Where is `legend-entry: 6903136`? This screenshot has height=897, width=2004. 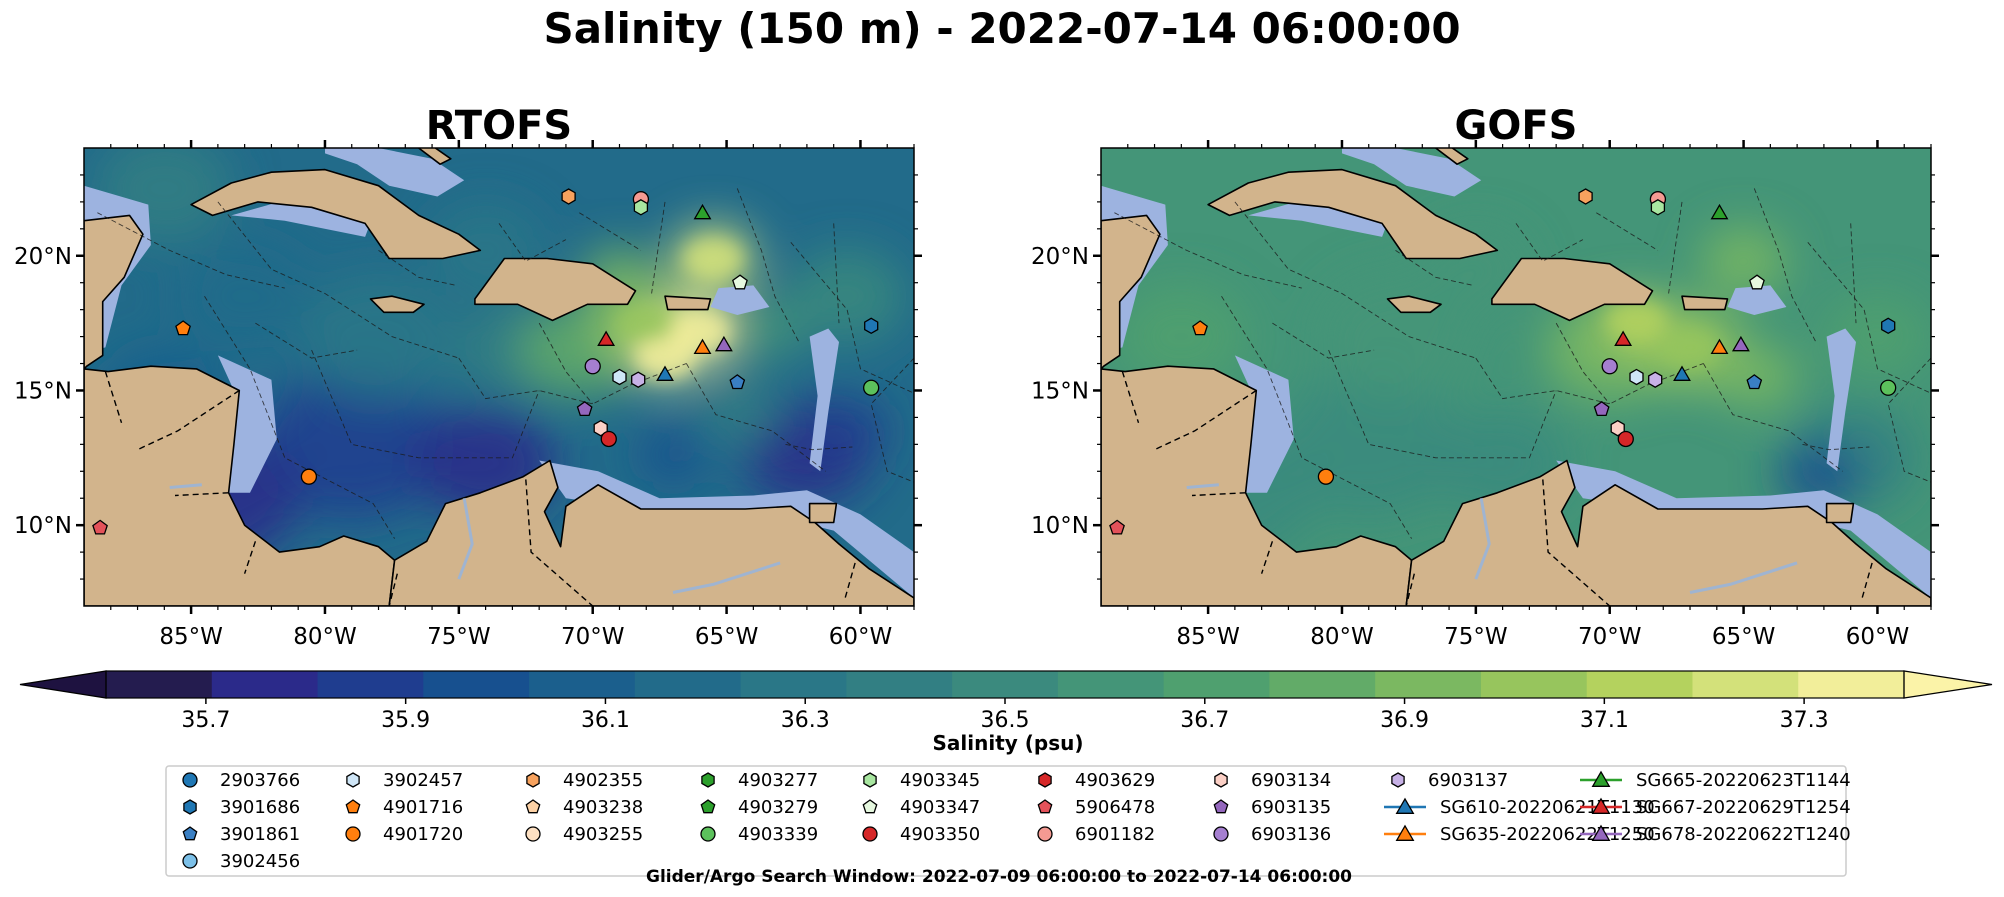 legend-entry: 6903136 is located at coordinates (1272, 834).